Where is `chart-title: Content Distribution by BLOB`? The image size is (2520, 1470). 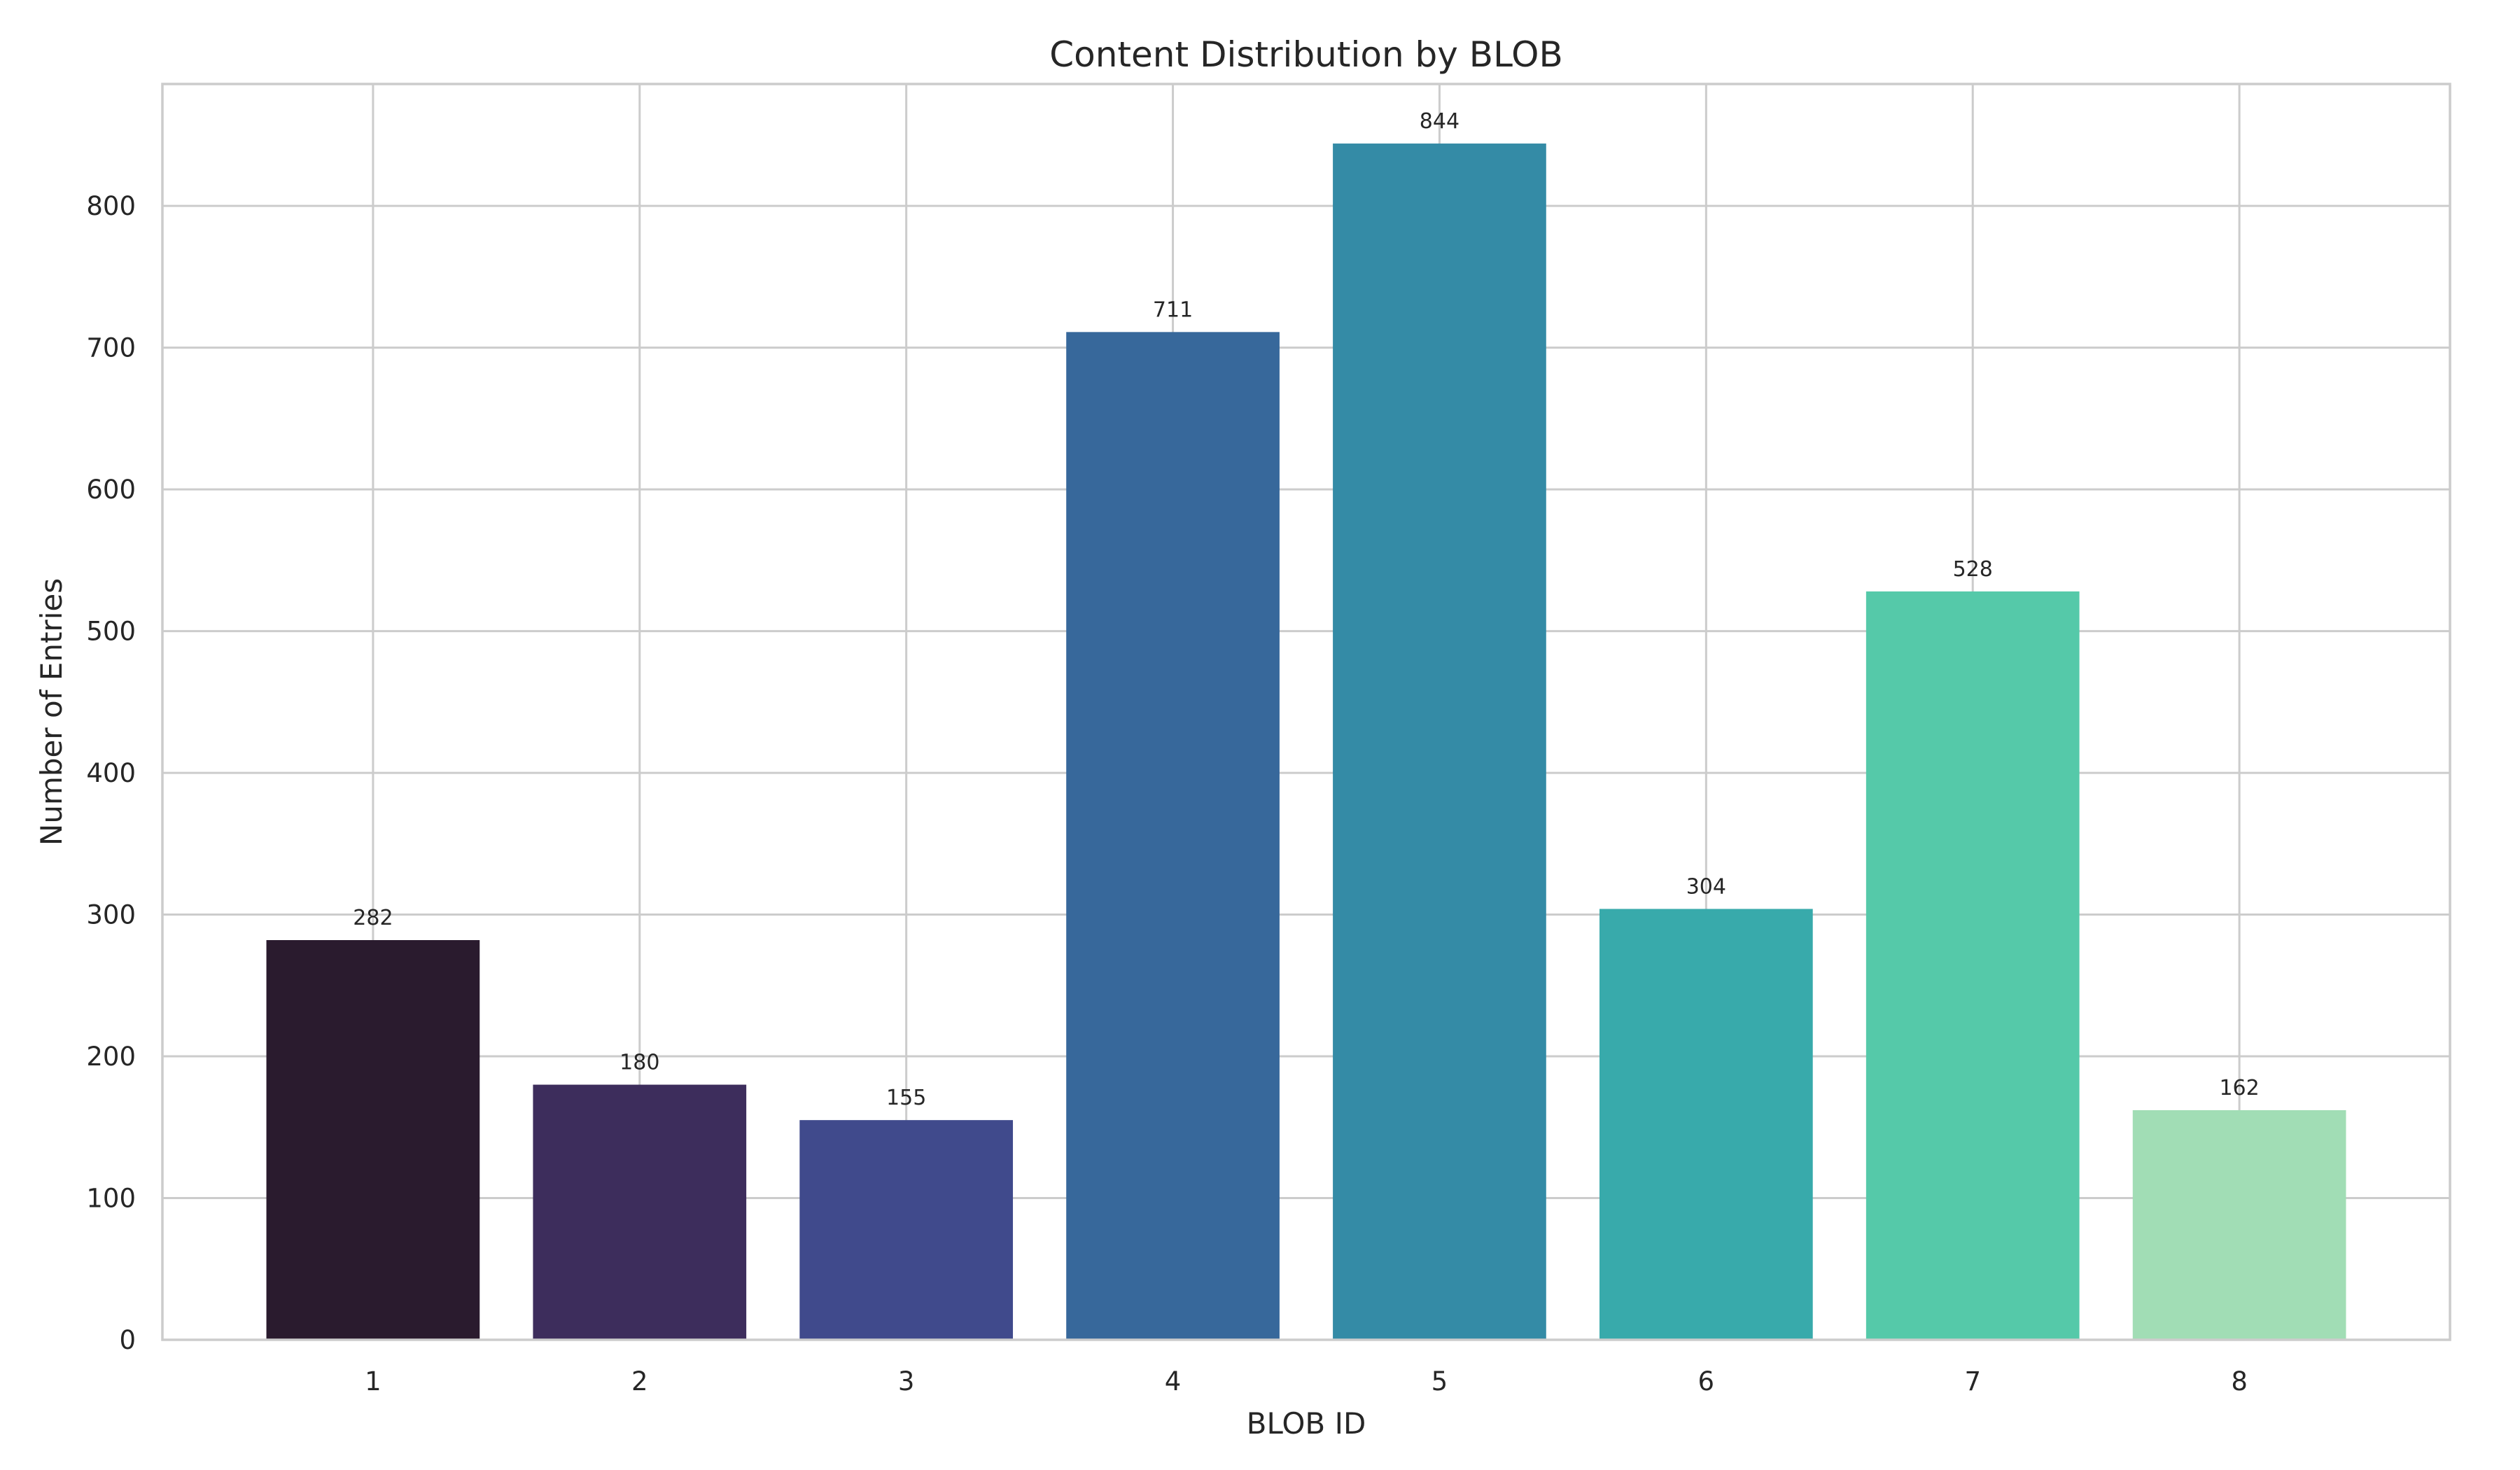
chart-title: Content Distribution by BLOB is located at coordinates (1306, 54).